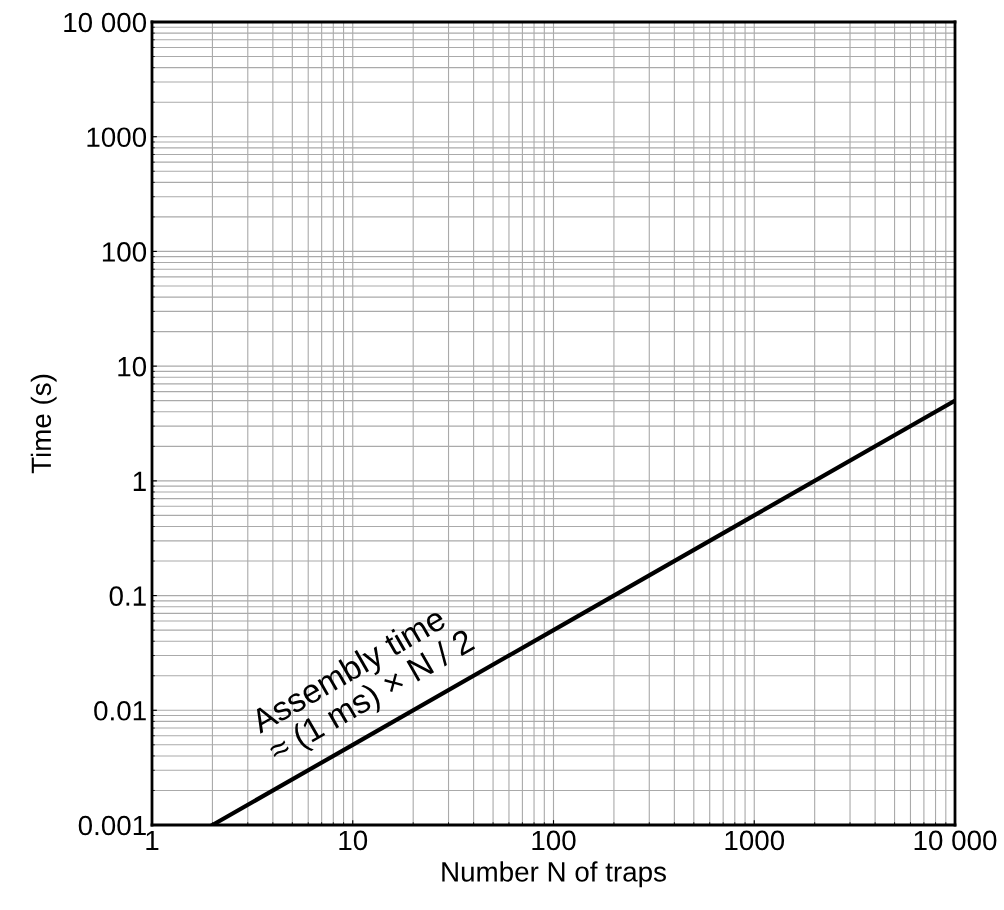 This screenshot has width=1004, height=910. I want to click on y-tick-label: 100, so click(124, 252).